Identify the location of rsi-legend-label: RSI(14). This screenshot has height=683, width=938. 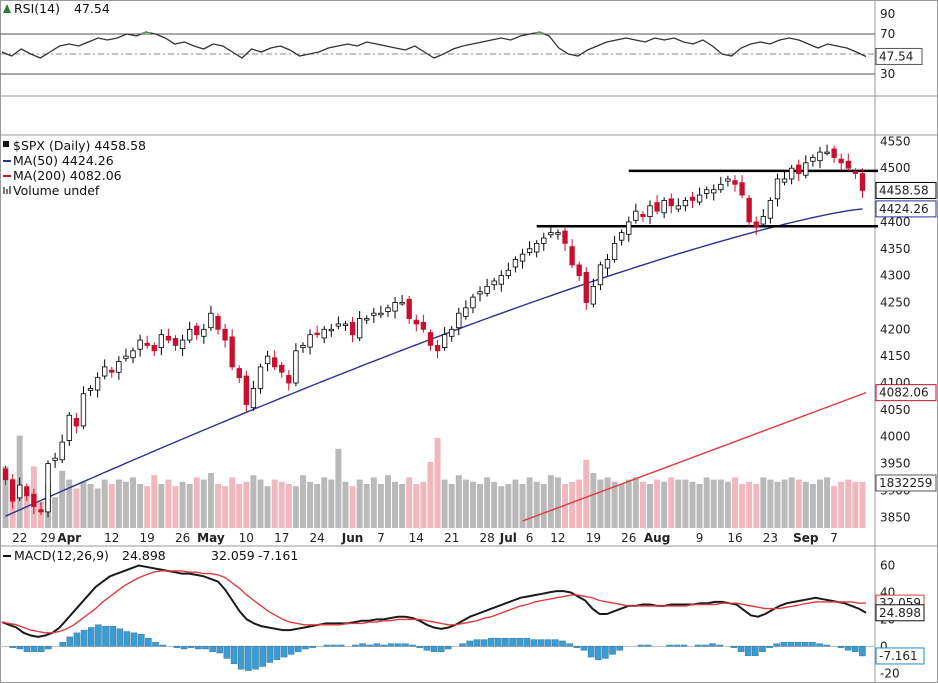
(37, 8).